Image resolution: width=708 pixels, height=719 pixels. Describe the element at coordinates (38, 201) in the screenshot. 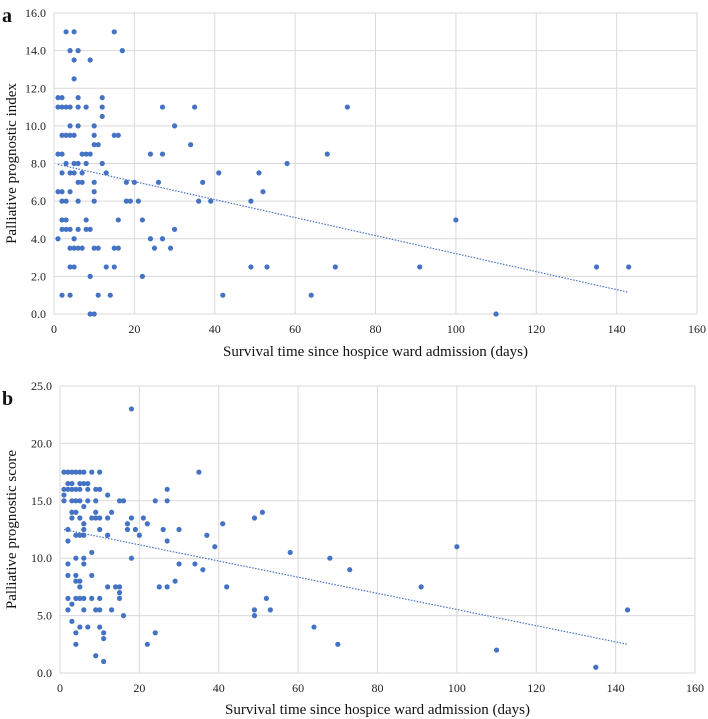

I see `y-tick-label: 6.0` at that location.